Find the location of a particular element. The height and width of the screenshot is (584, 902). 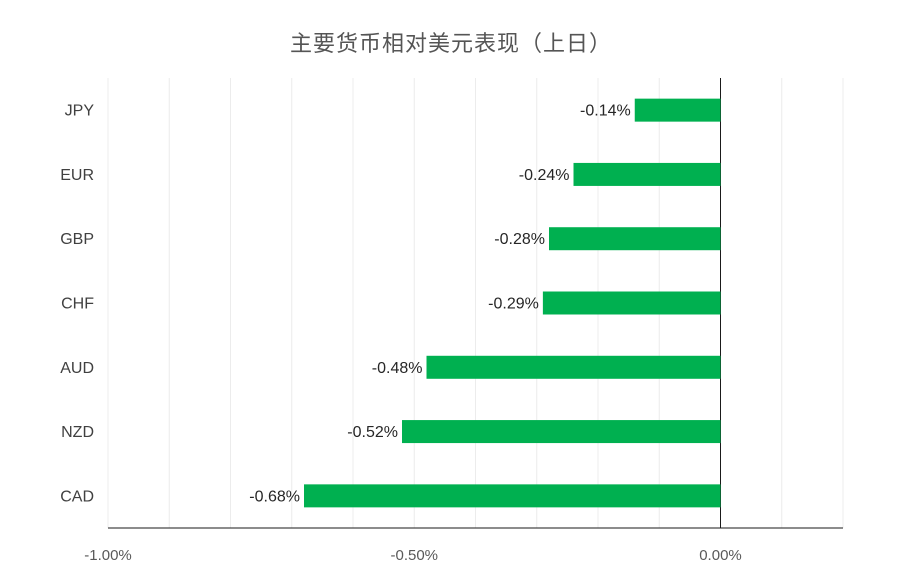

x-tick-label: -0.50% is located at coordinates (414, 555).